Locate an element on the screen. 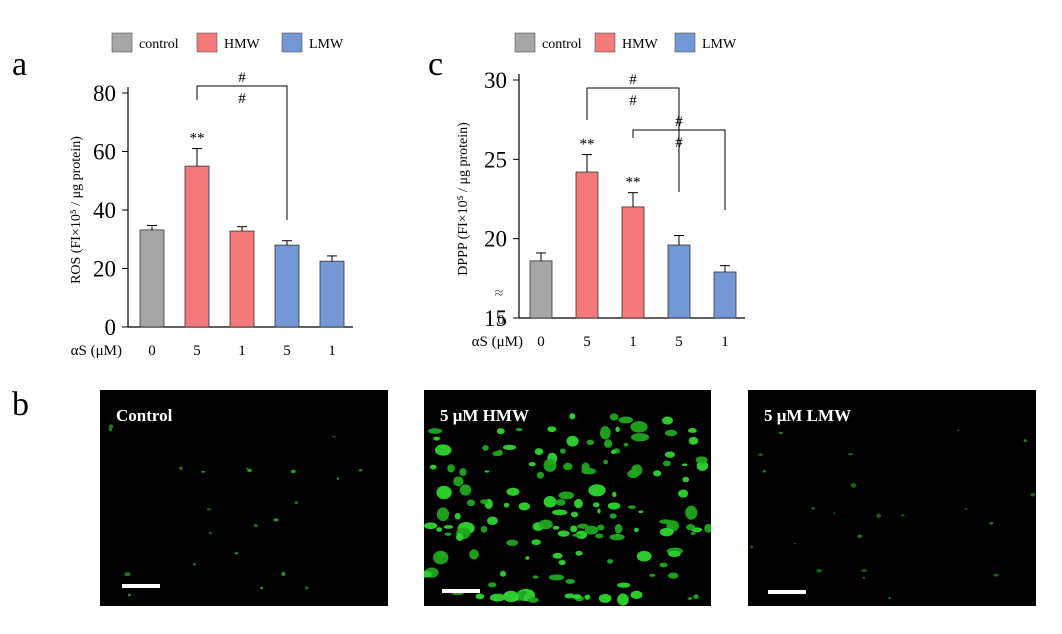  x-tick-label: 5 is located at coordinates (287, 351).